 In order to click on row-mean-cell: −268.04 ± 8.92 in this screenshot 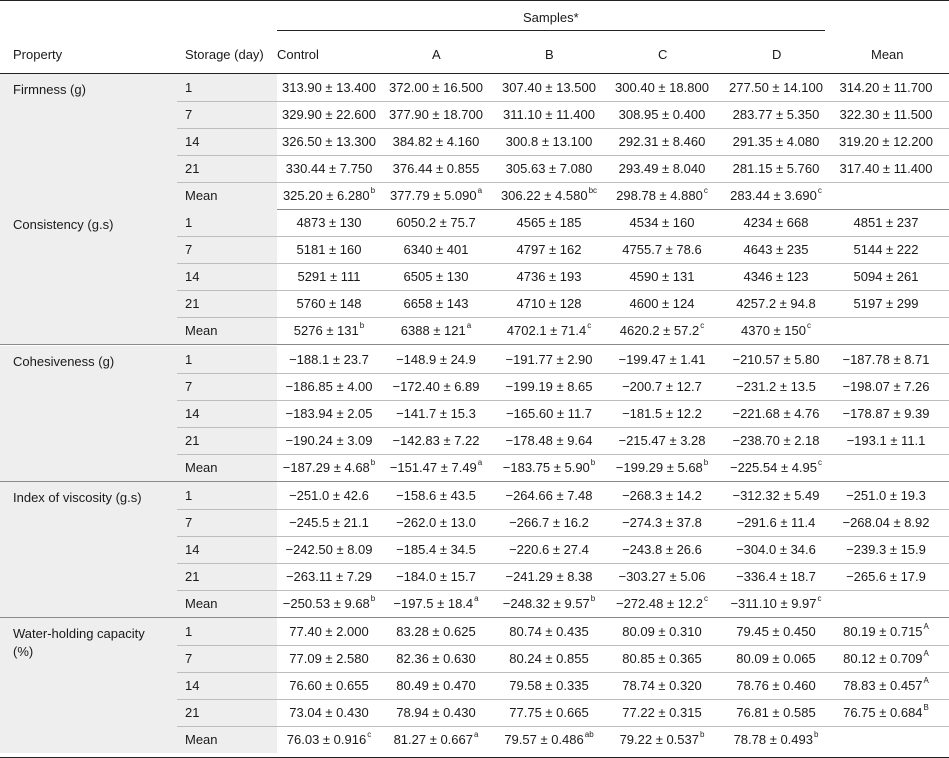, I will do `click(886, 522)`.